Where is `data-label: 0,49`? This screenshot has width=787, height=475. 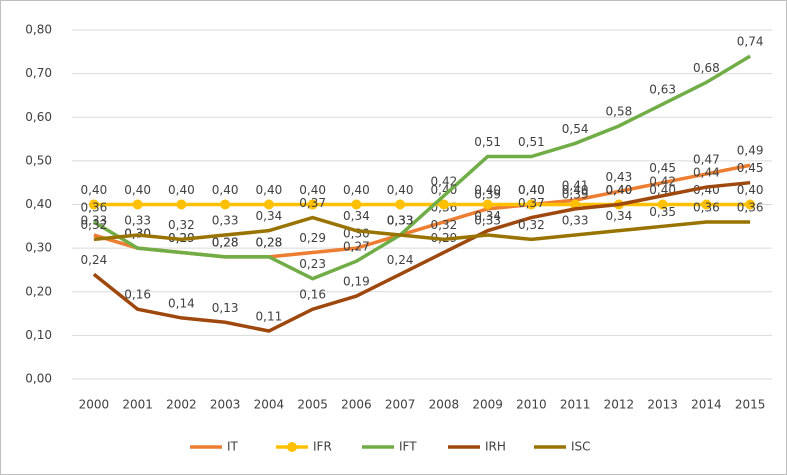
data-label: 0,49 is located at coordinates (750, 151).